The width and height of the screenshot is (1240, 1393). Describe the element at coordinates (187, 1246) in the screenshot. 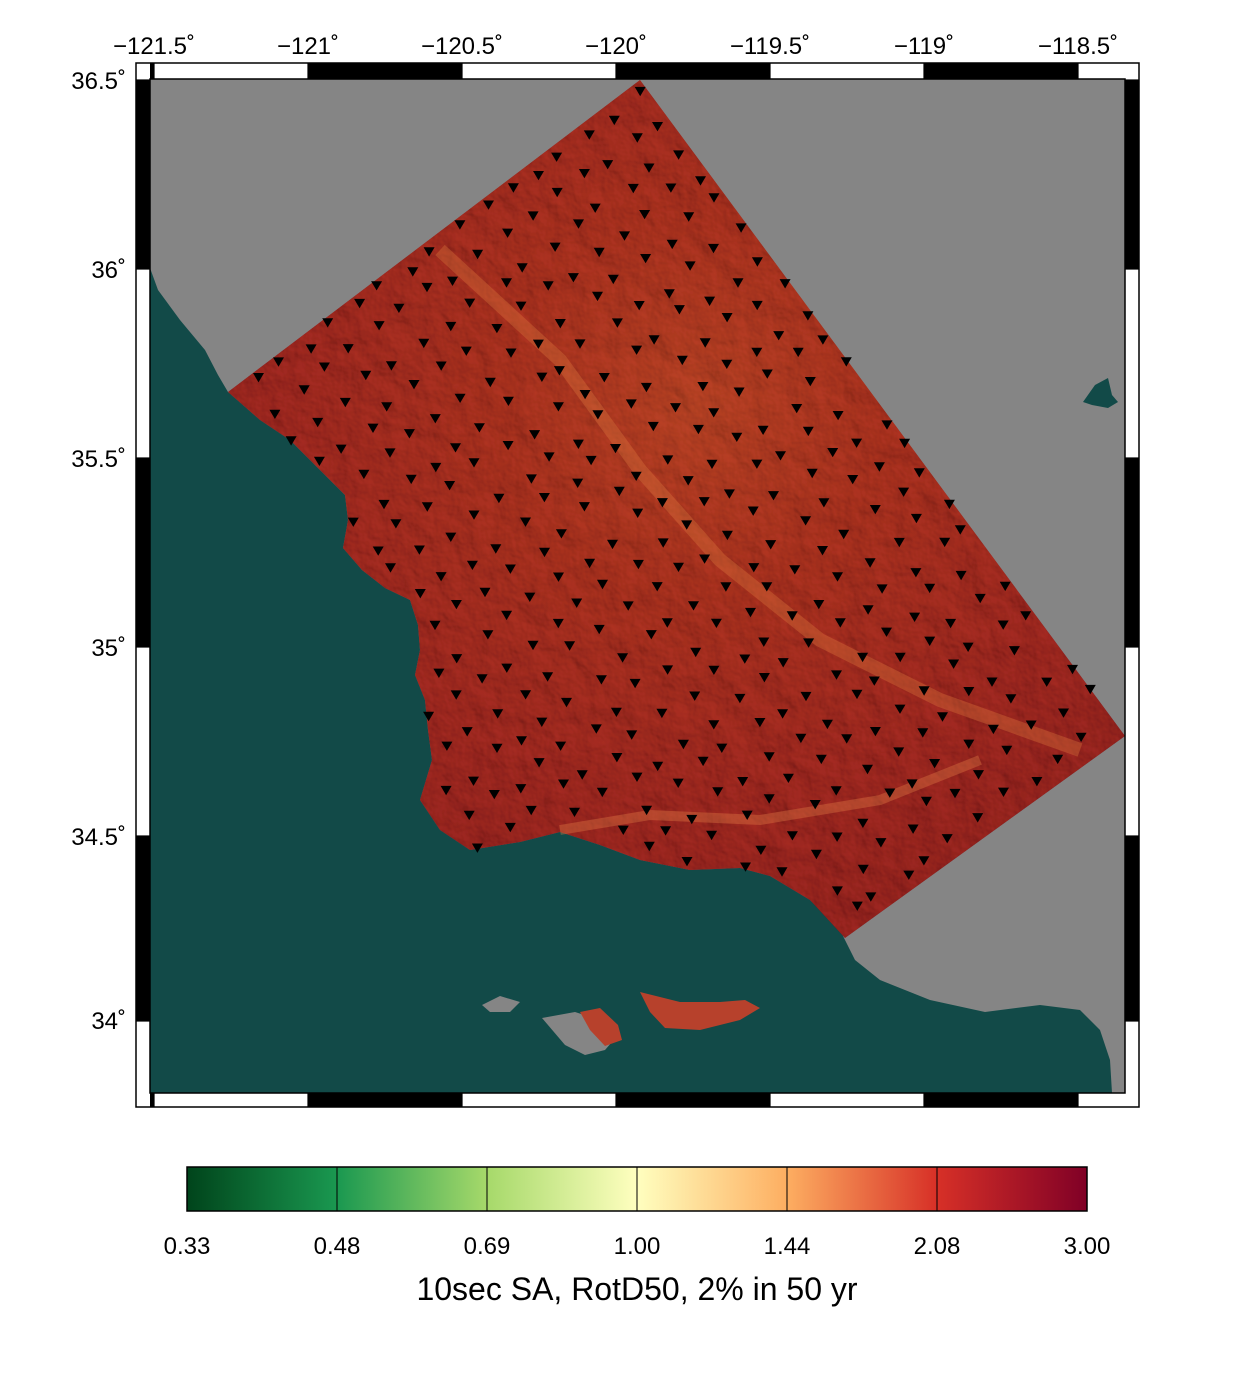

I see `colorbar-label: 0.33` at that location.